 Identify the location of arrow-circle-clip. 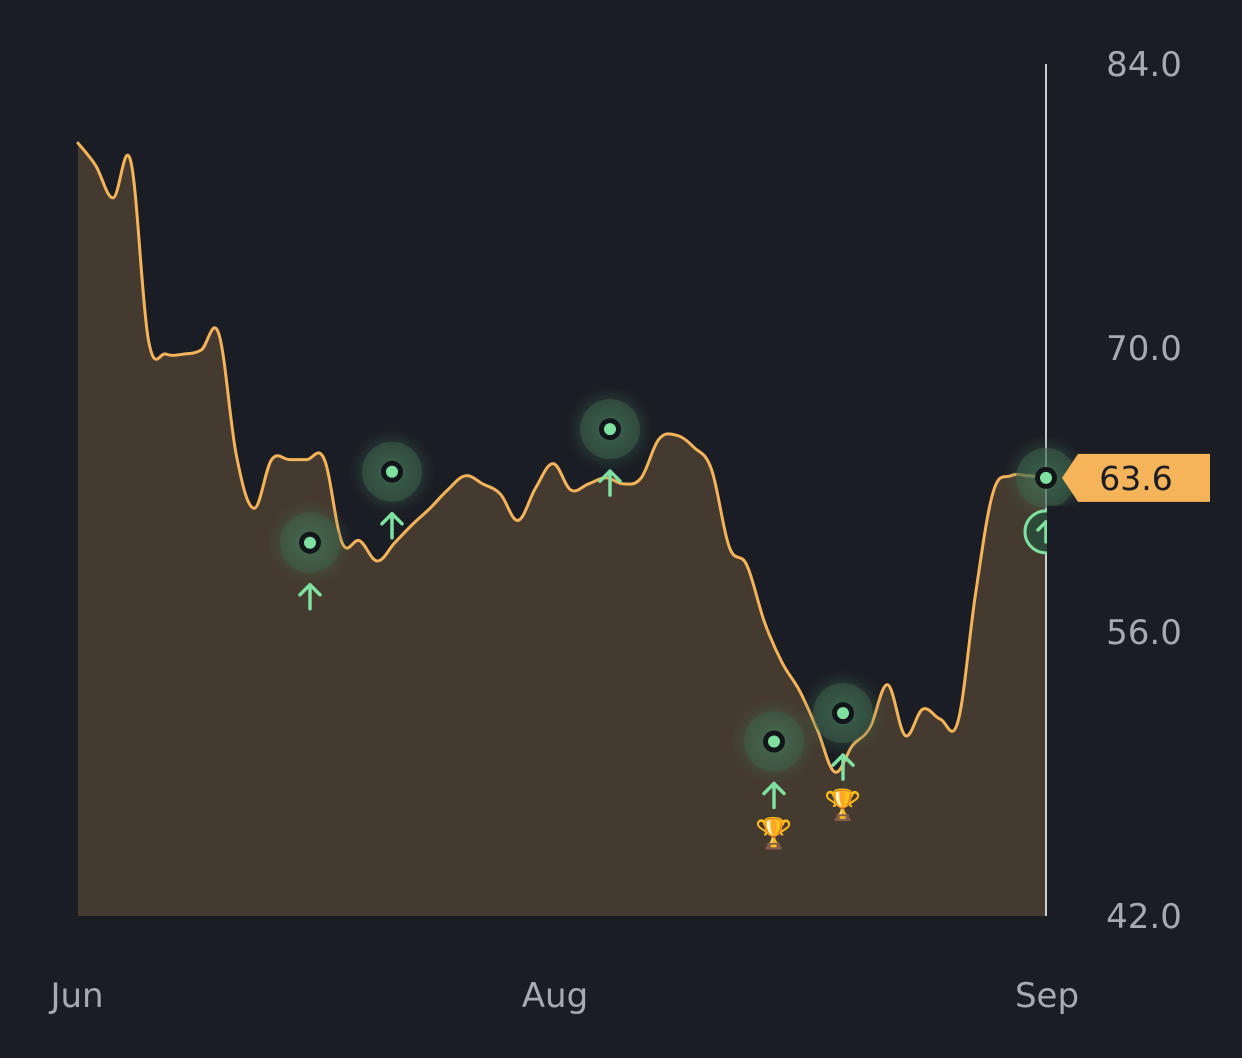
(1061, 531).